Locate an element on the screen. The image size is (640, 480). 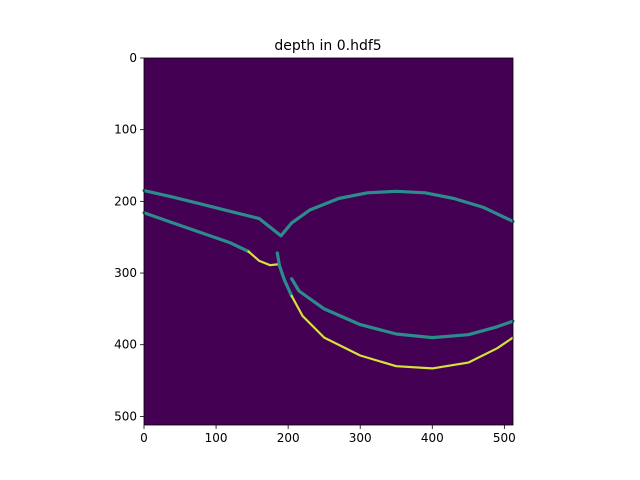
x-tick-label: 0 is located at coordinates (144, 438).